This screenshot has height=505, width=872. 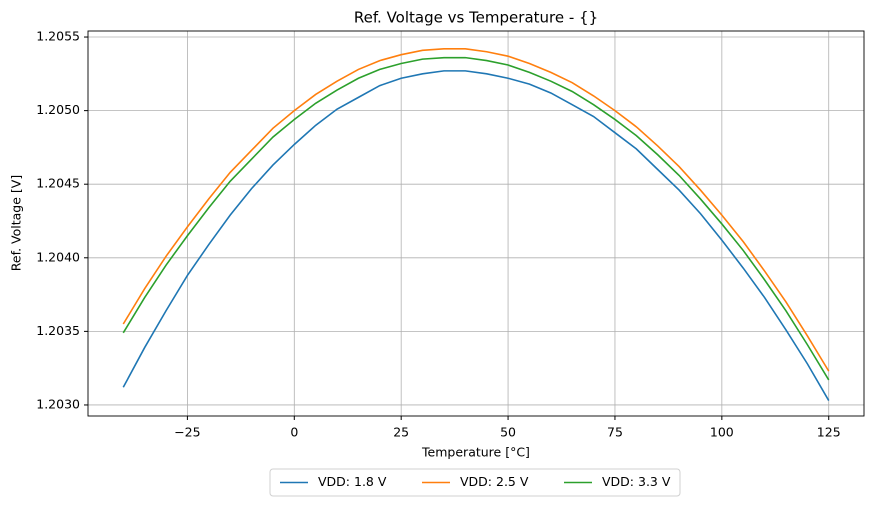 I want to click on x-tick-label: 0, so click(x=294, y=432).